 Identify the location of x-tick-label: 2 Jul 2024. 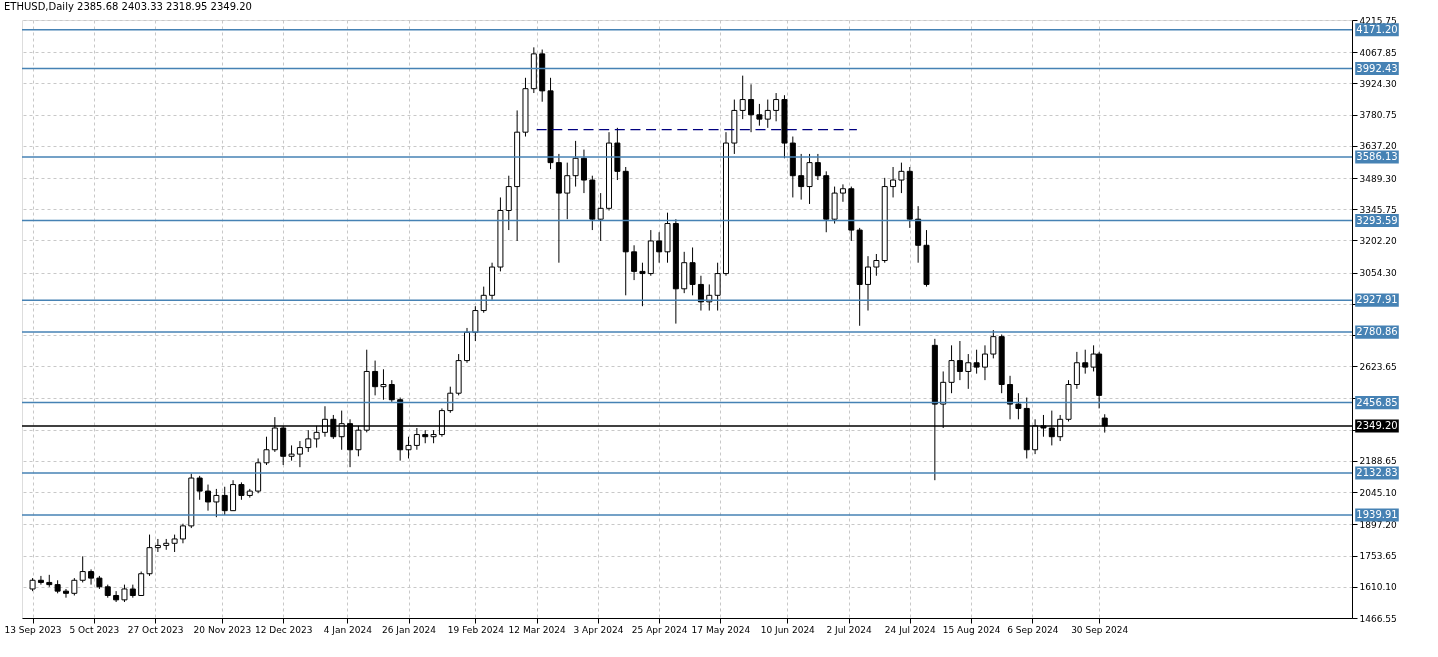
(849, 629).